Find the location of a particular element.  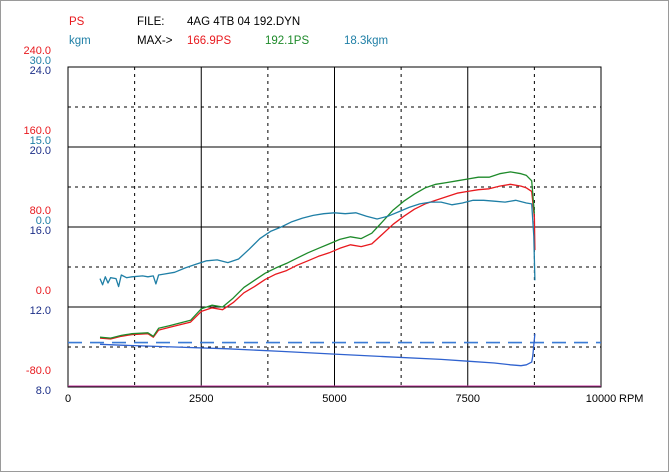

y-tick-label-third: 20.0 is located at coordinates (40, 151).